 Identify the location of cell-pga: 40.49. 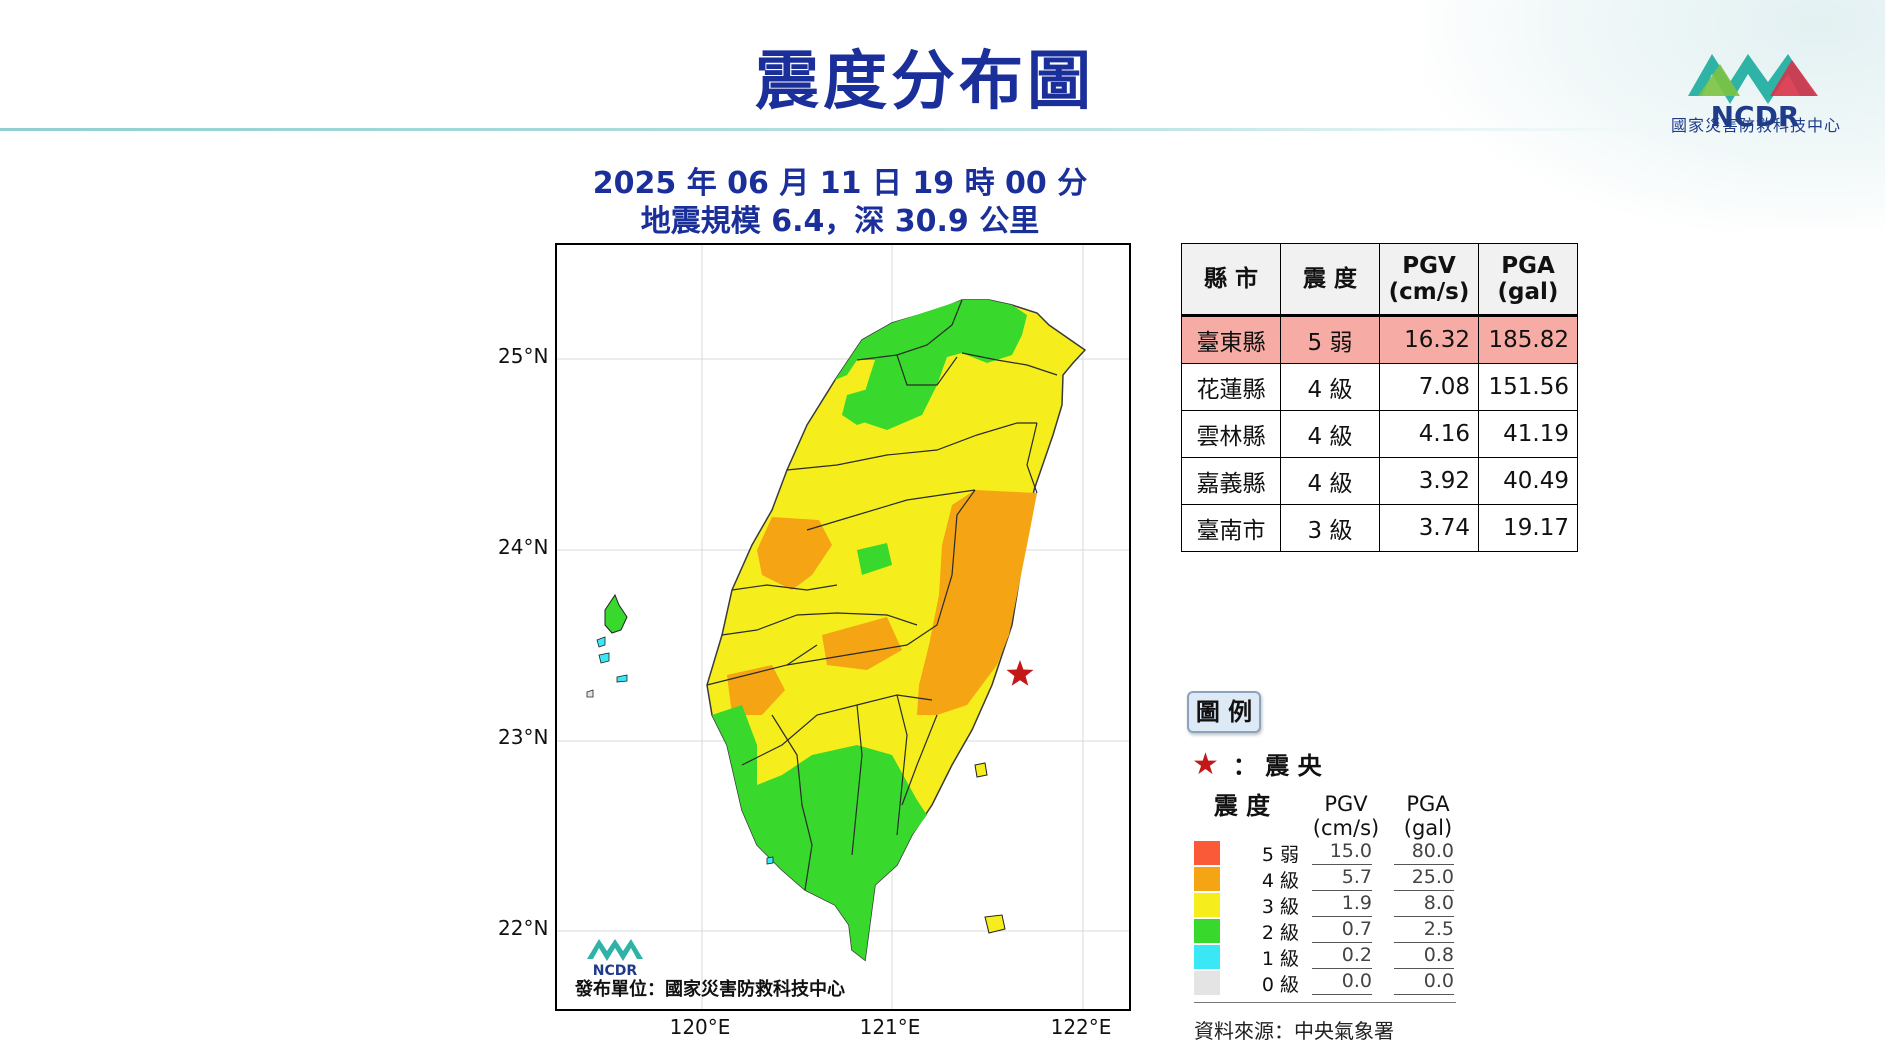
(1528, 481).